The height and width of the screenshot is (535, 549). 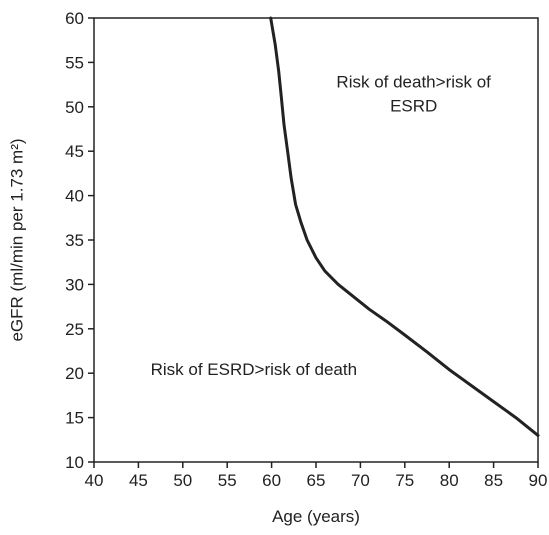 I want to click on x-tick-label-65: 65, so click(x=316, y=480).